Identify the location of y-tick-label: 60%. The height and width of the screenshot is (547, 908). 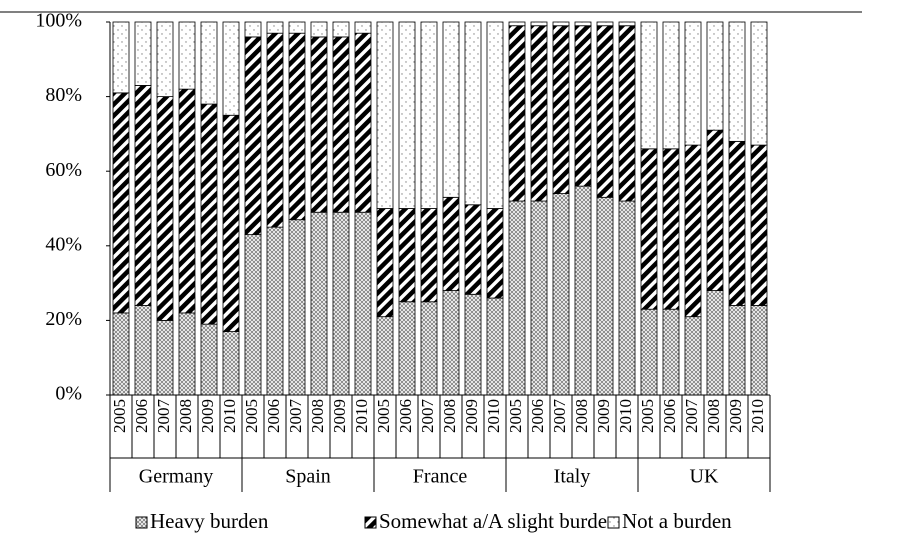
(63, 170).